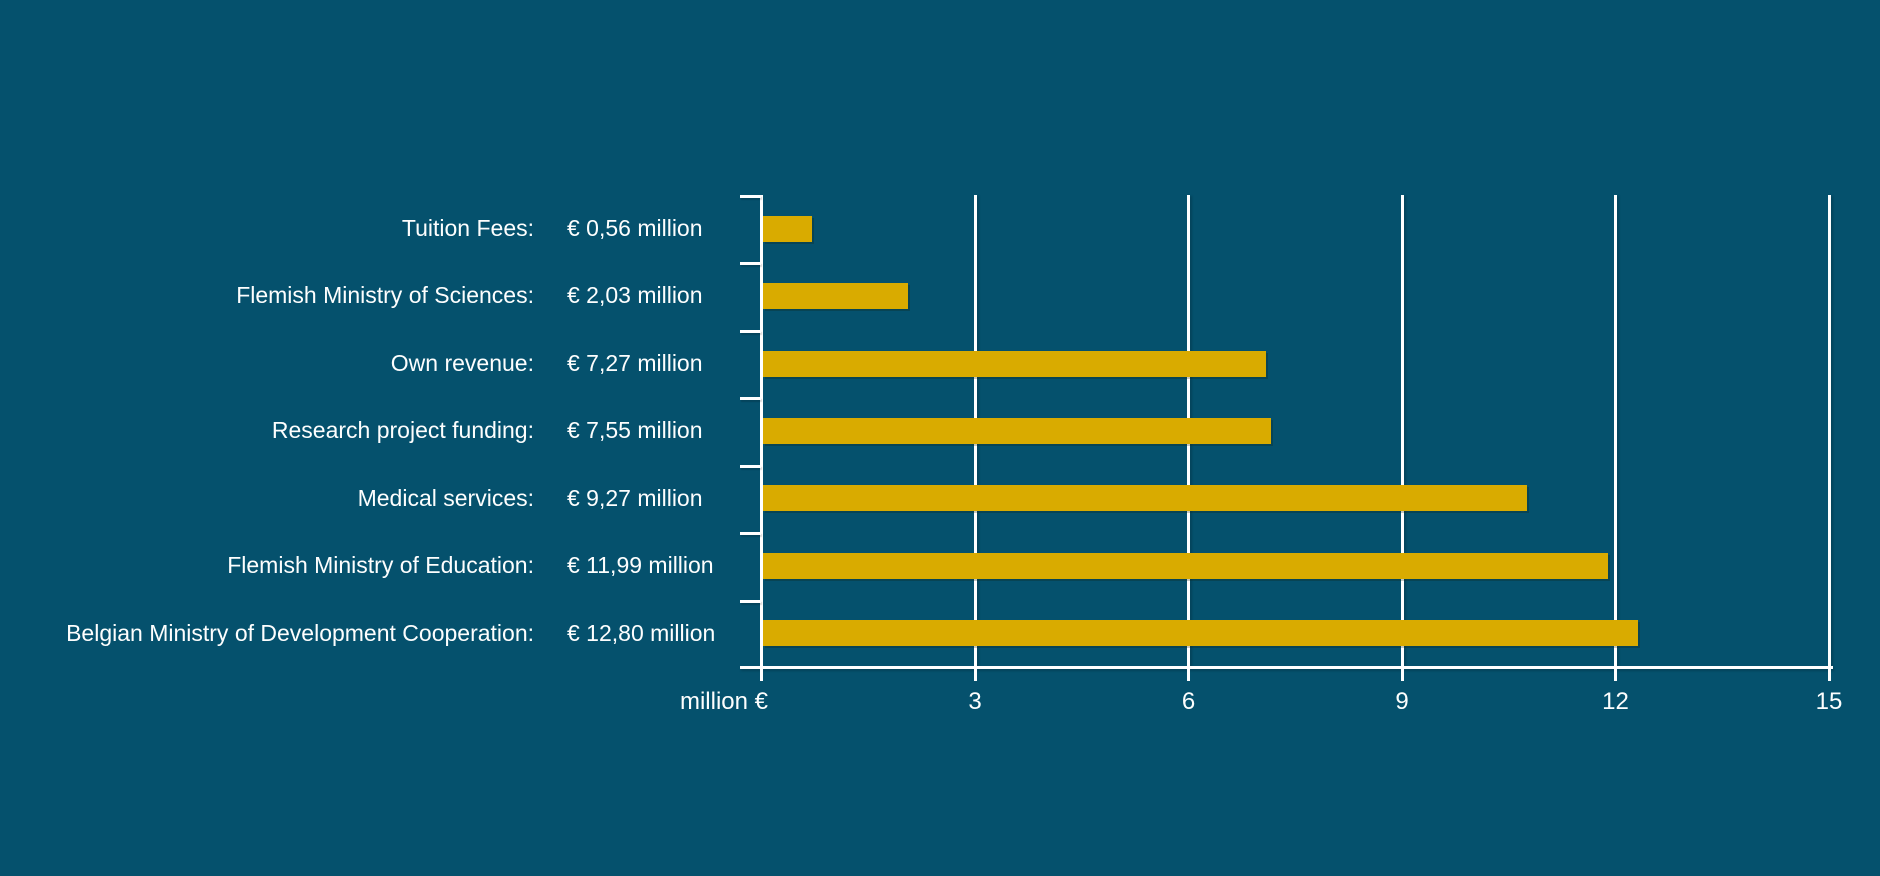  Describe the element at coordinates (380, 565) in the screenshot. I see `category-label: Flemish Ministry of Education:` at that location.